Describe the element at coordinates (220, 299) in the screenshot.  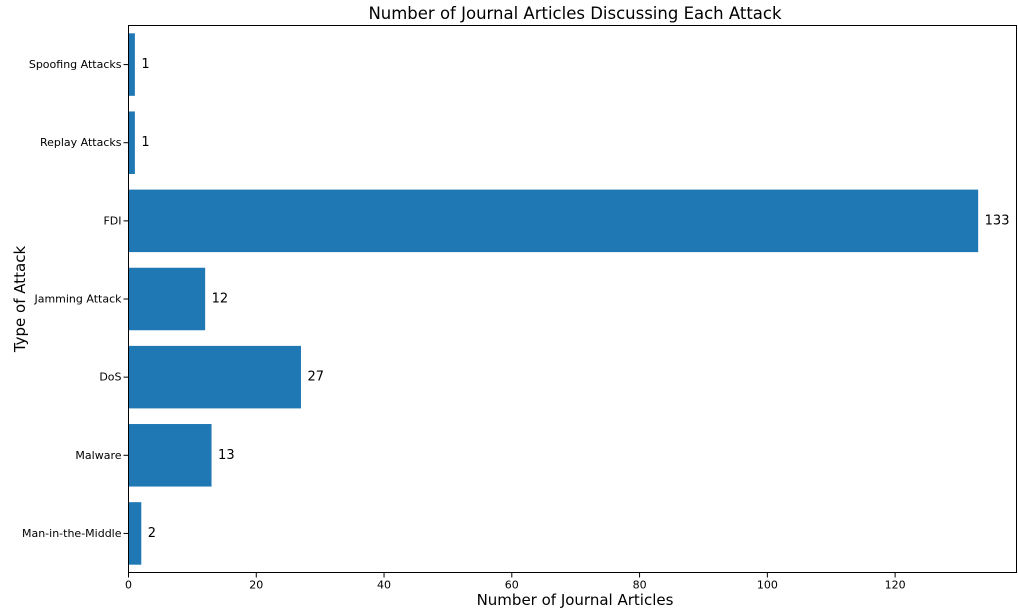
I see `data-label: 12` at that location.